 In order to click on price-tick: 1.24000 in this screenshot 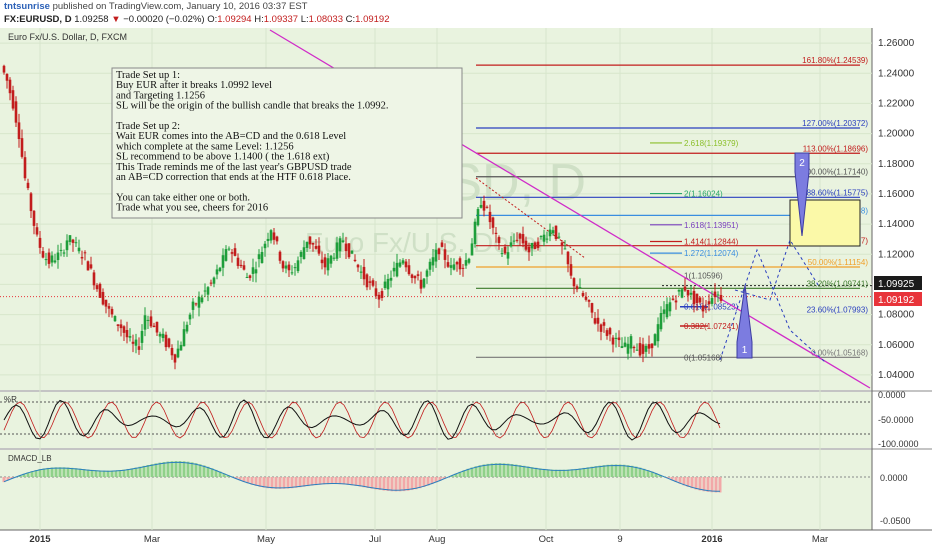, I will do `click(896, 73)`.